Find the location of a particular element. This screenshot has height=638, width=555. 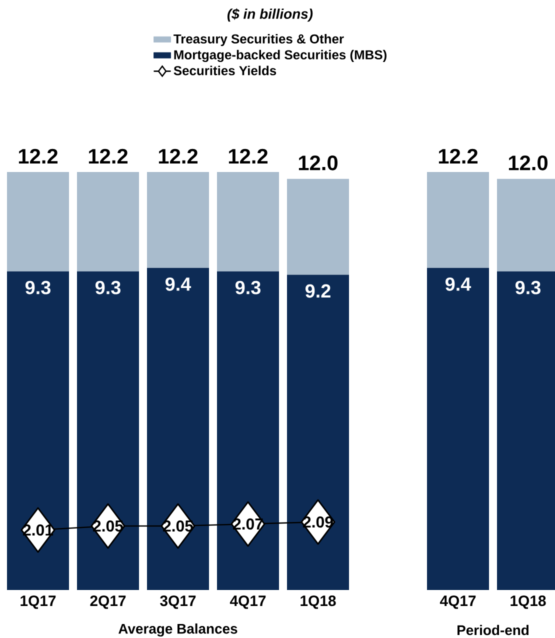

text: Period-end is located at coordinates (493, 630).